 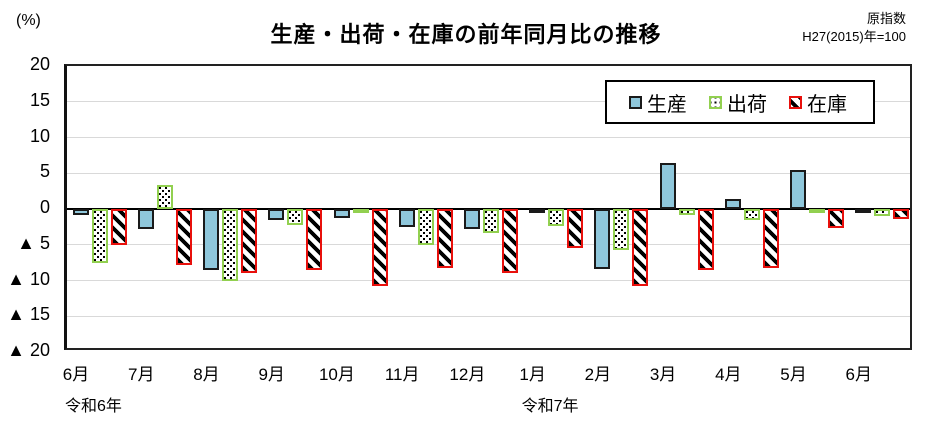 I want to click on x-tick-label: 10月, so click(x=336, y=374).